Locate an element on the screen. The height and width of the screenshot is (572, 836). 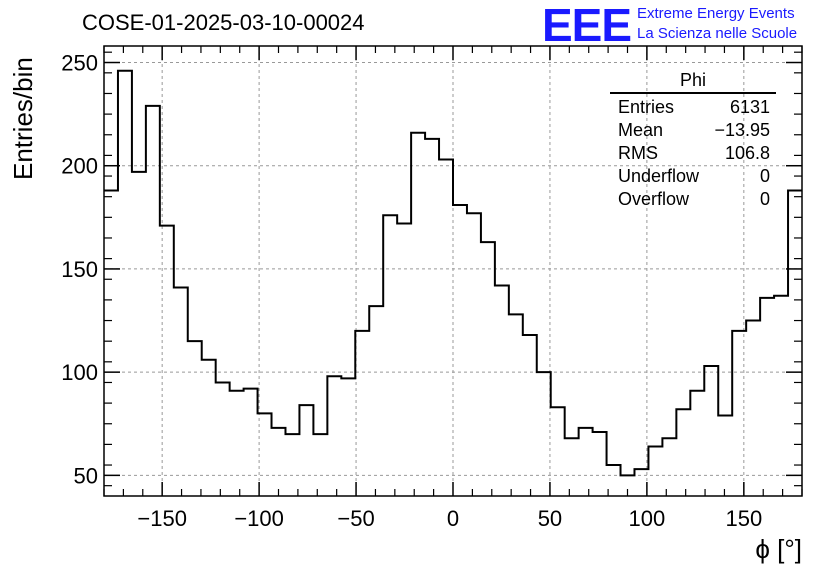
y-tick-label: 50 is located at coordinates (86, 475).